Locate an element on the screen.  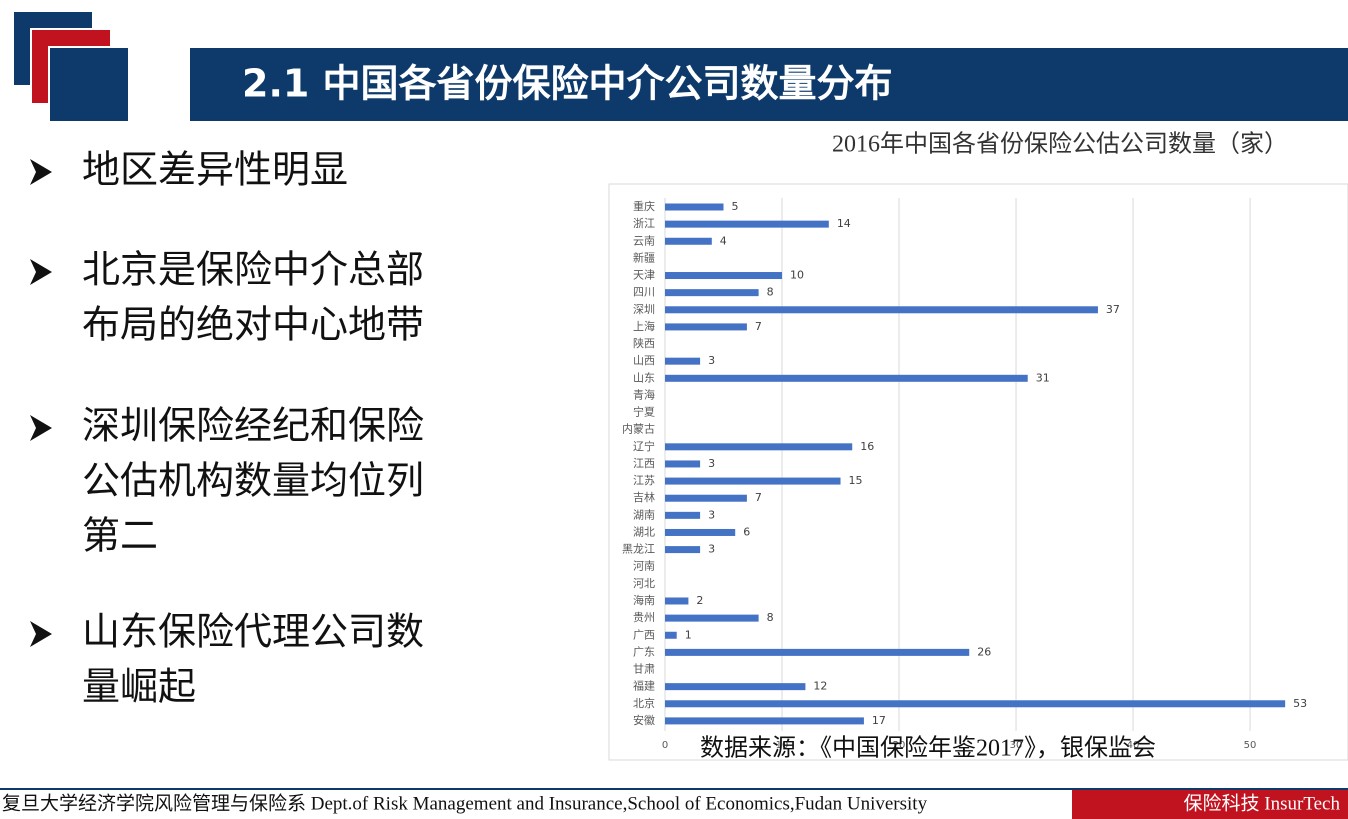
footer-right: 保险科技 InsurTech is located at coordinates (1262, 803).